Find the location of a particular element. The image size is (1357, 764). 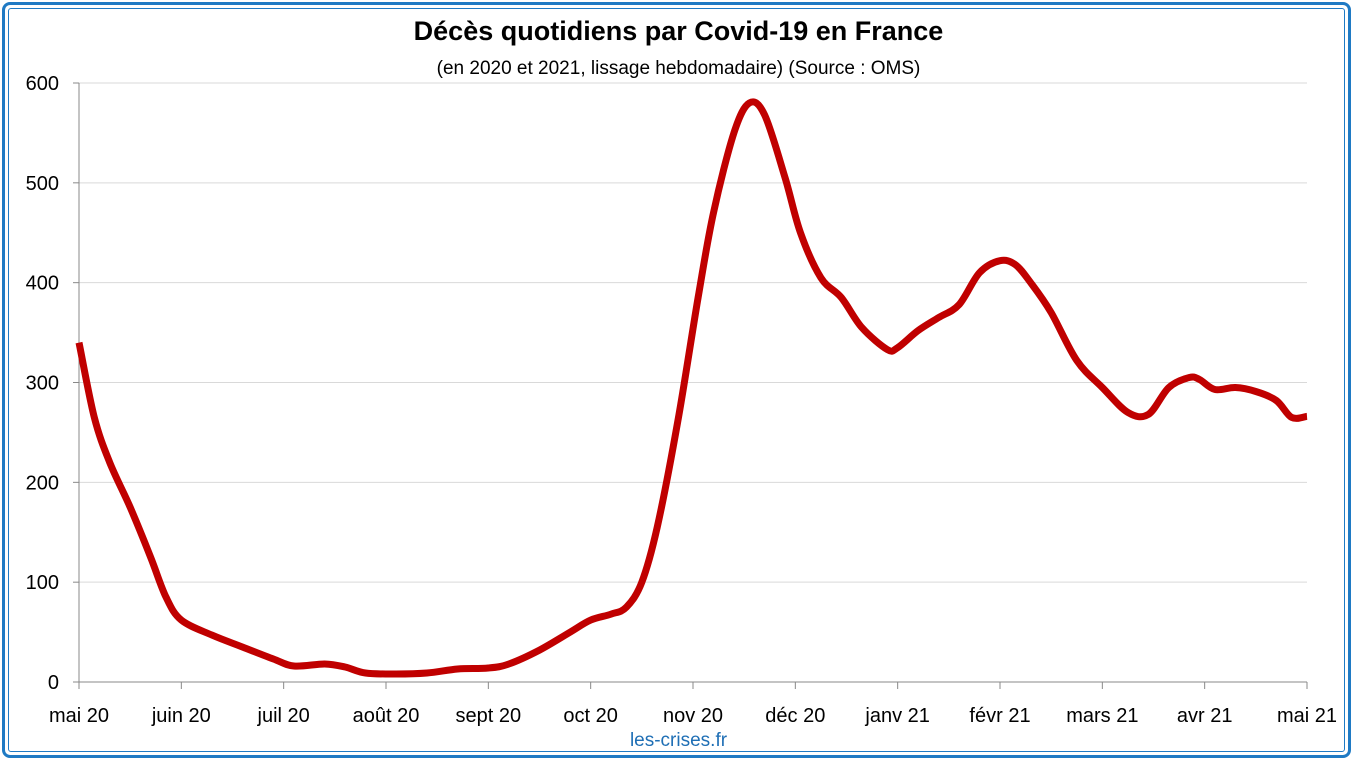

y-tick-label: 600 is located at coordinates (42, 84).